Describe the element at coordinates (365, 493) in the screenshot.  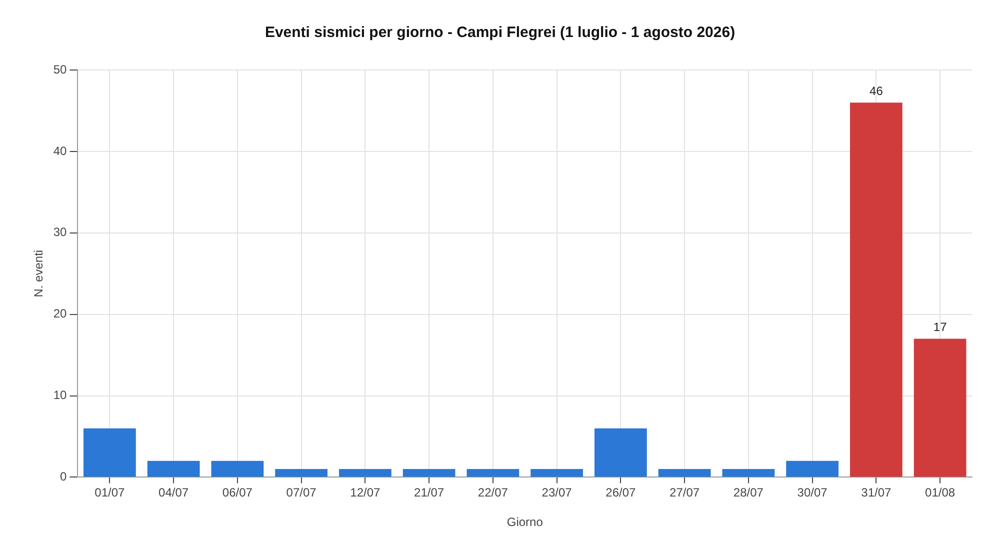
I see `x-tick-label: 12/07` at that location.